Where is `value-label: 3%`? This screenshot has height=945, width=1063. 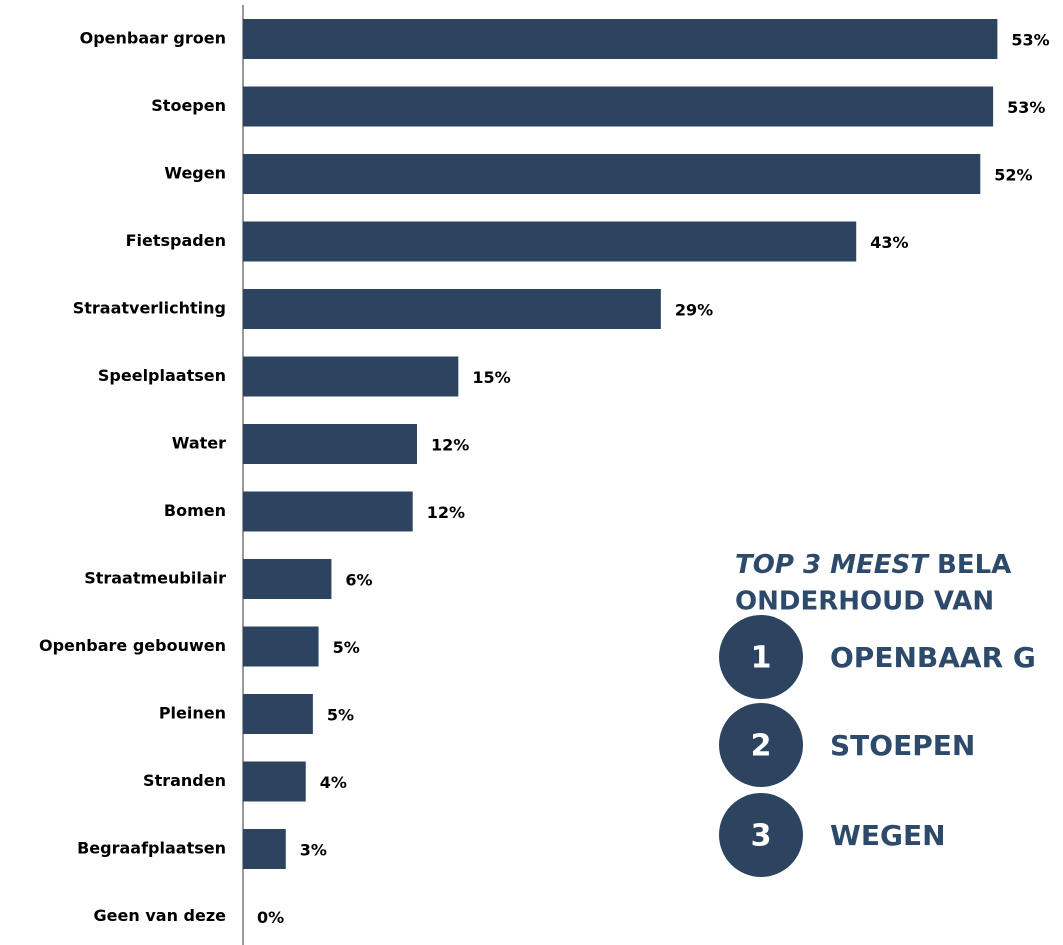
value-label: 3% is located at coordinates (313, 850).